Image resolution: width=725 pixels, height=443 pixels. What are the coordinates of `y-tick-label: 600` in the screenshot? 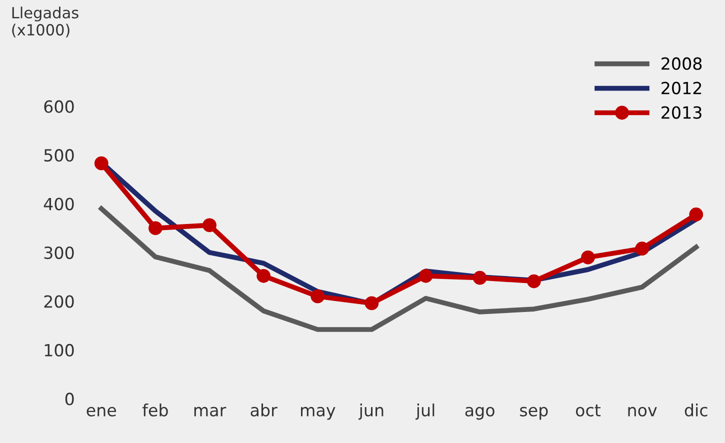 It's located at (59, 106).